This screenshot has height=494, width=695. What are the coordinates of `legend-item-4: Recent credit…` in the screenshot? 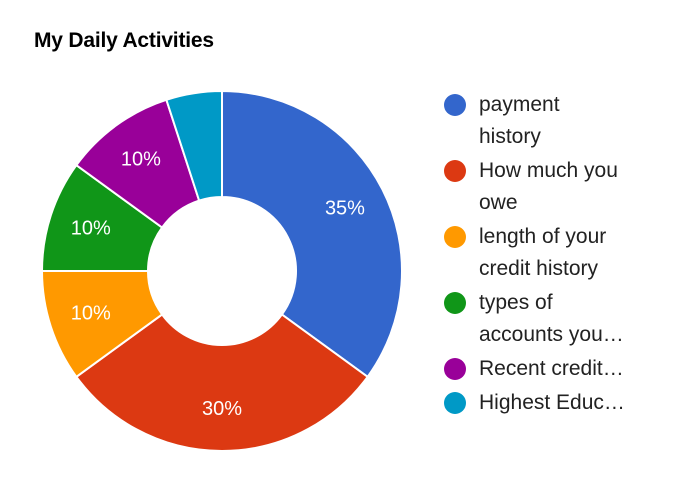 It's located at (564, 369).